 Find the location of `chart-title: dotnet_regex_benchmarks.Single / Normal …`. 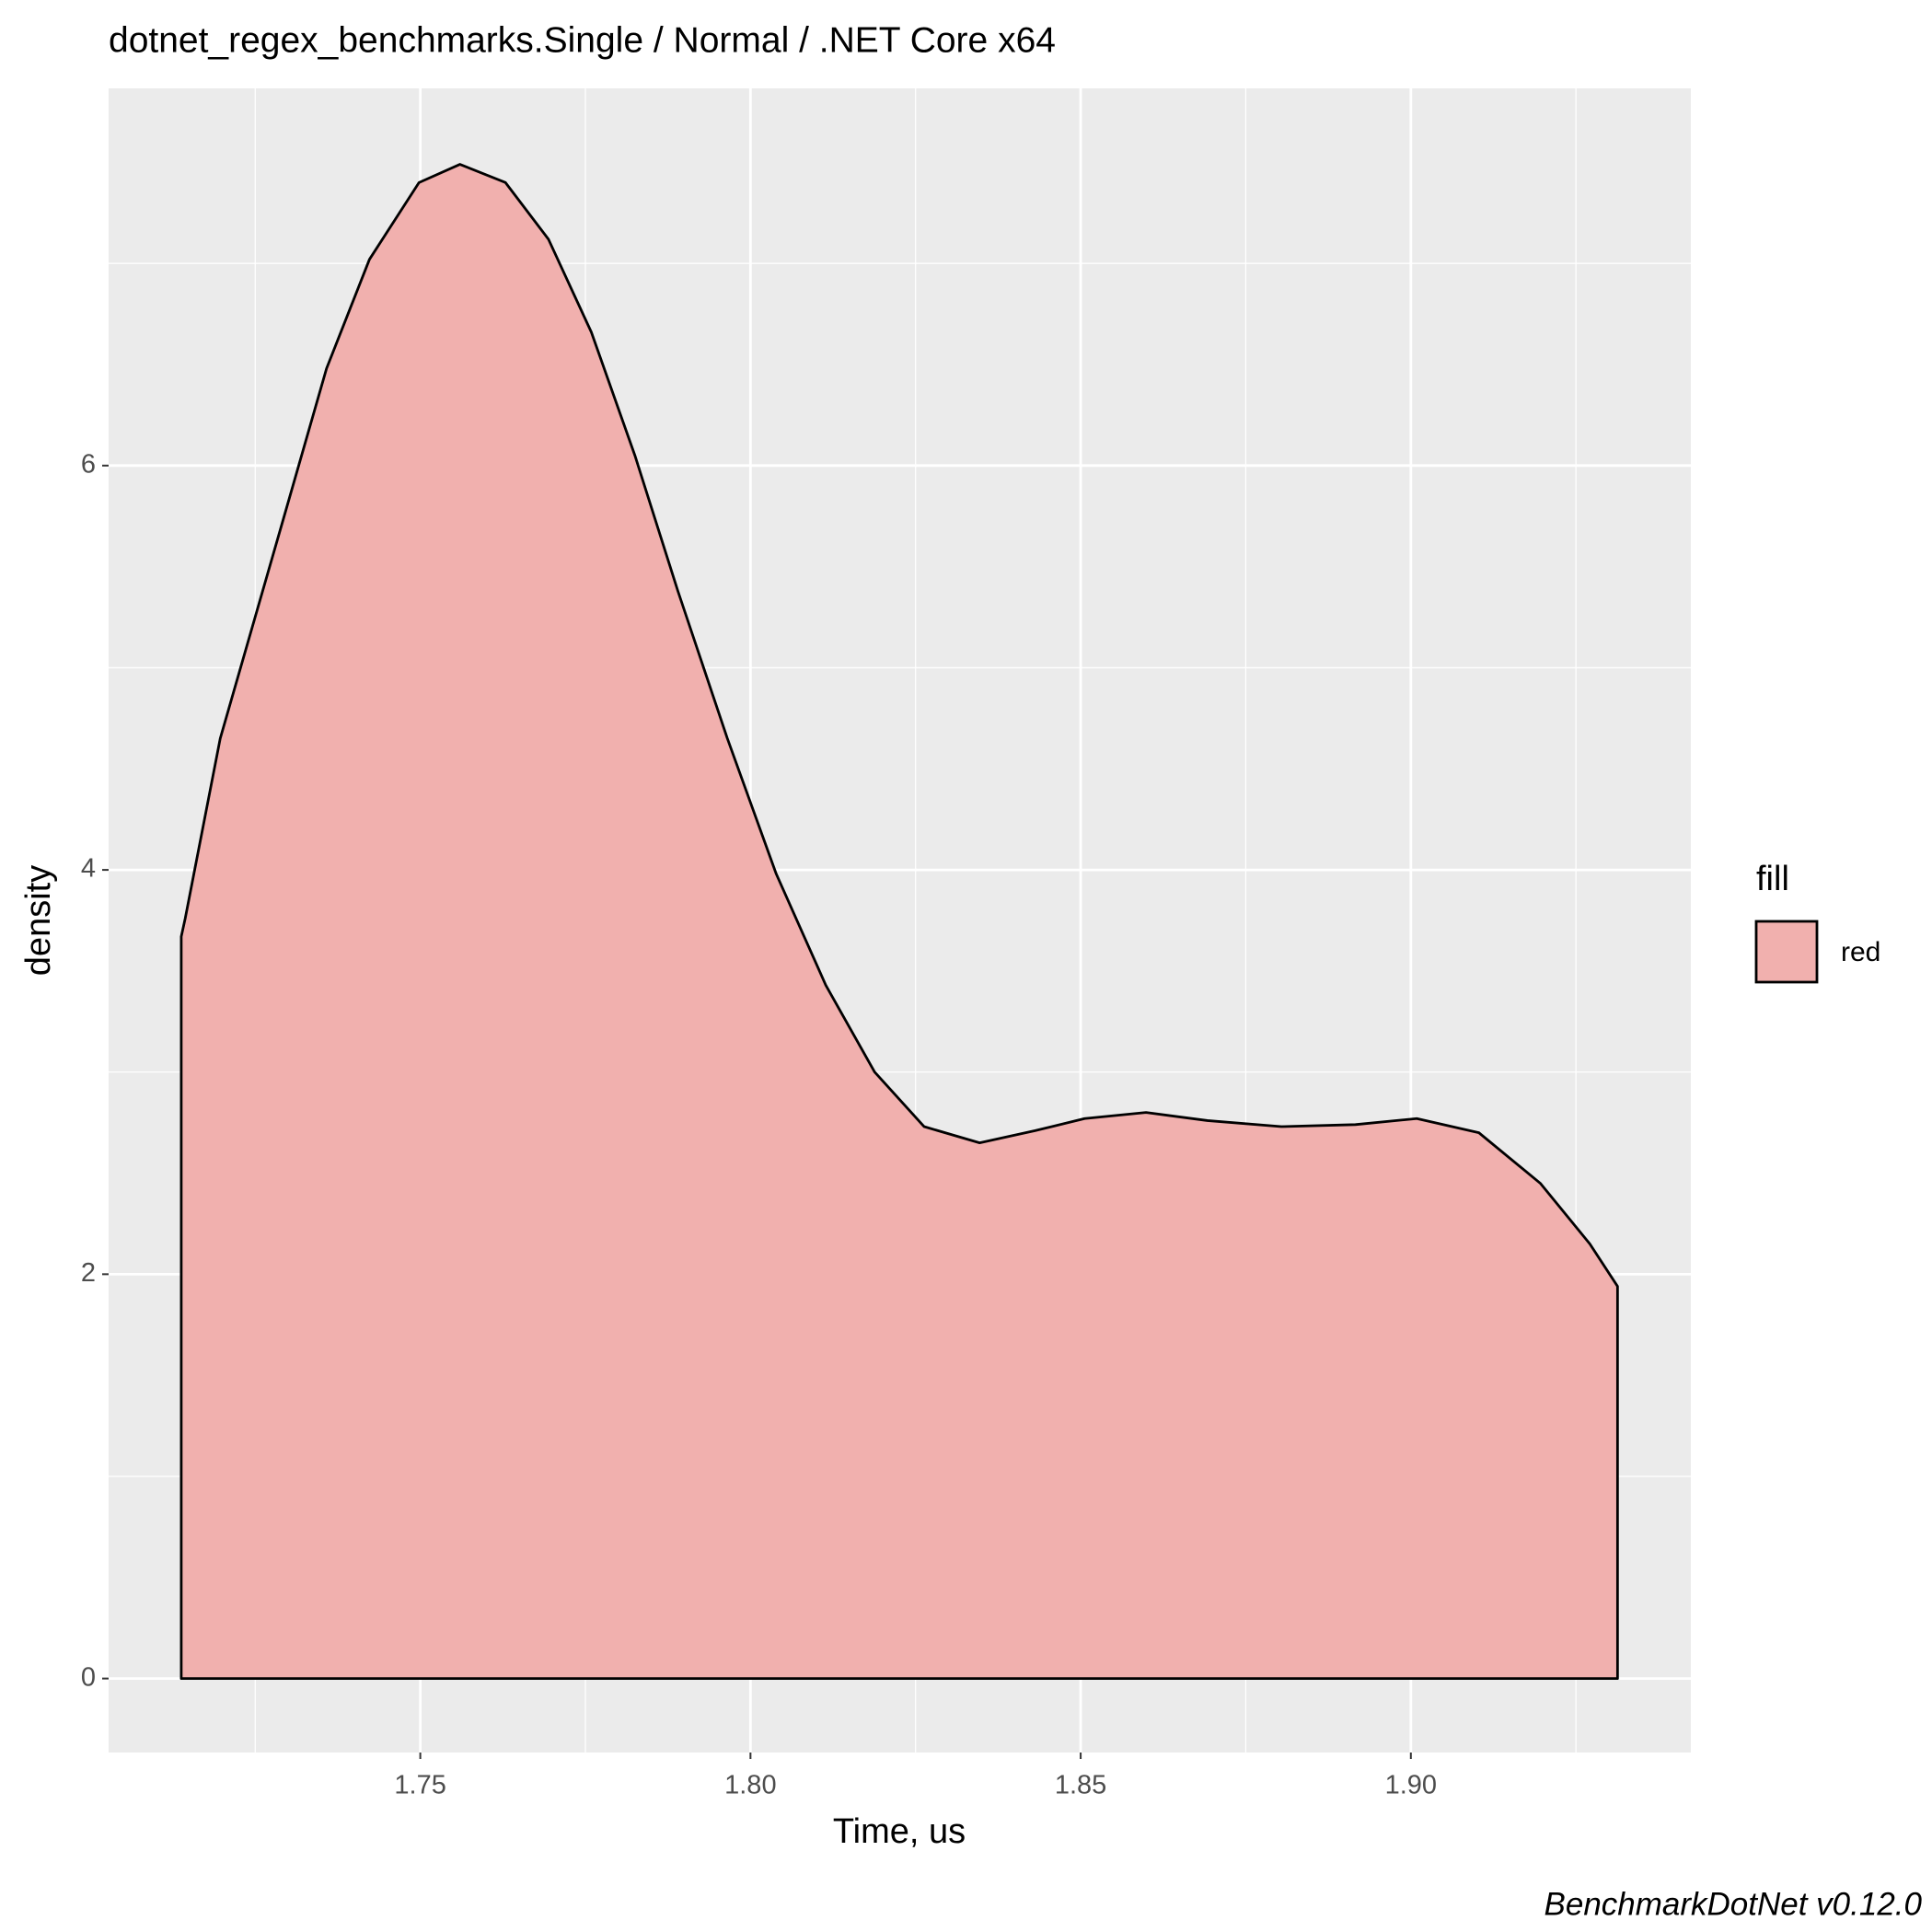

chart-title: dotnet_regex_benchmarks.Single / Normal … is located at coordinates (582, 40).